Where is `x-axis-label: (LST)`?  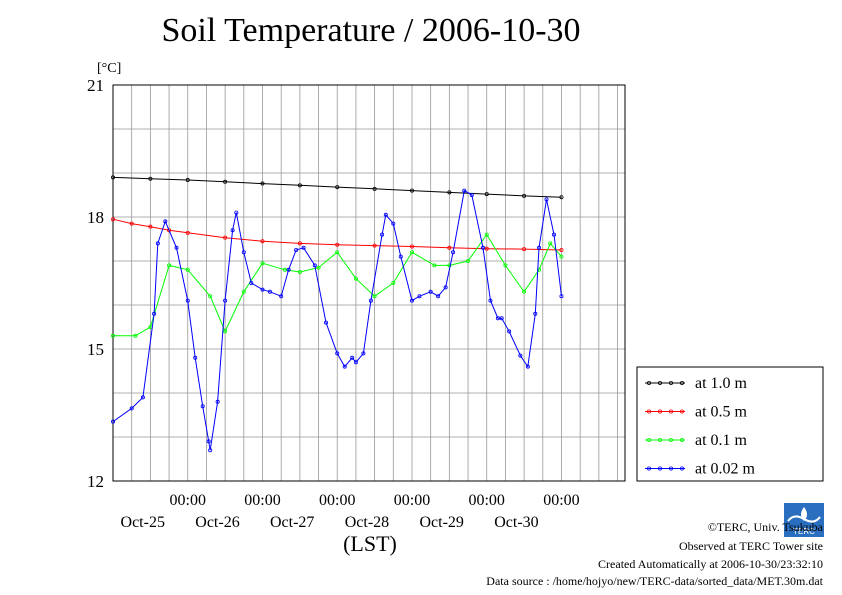
x-axis-label: (LST) is located at coordinates (370, 543).